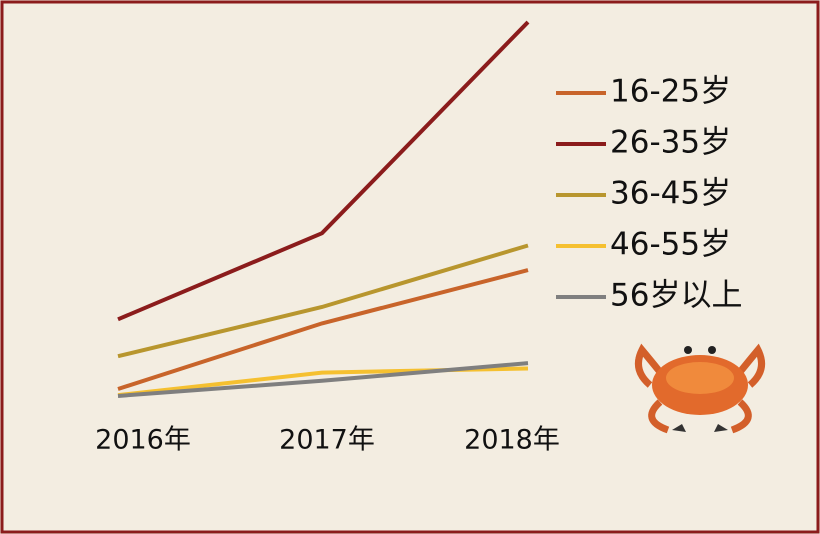  What do you see at coordinates (670, 92) in the screenshot?
I see `legend-label: 16-25岁` at bounding box center [670, 92].